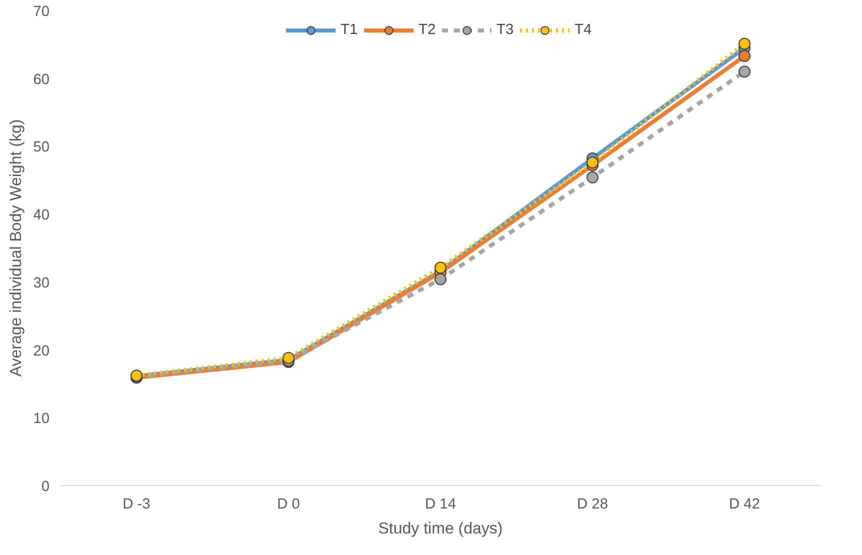 This screenshot has width=862, height=555. What do you see at coordinates (41, 351) in the screenshot?
I see `y-tick-label: 20` at bounding box center [41, 351].